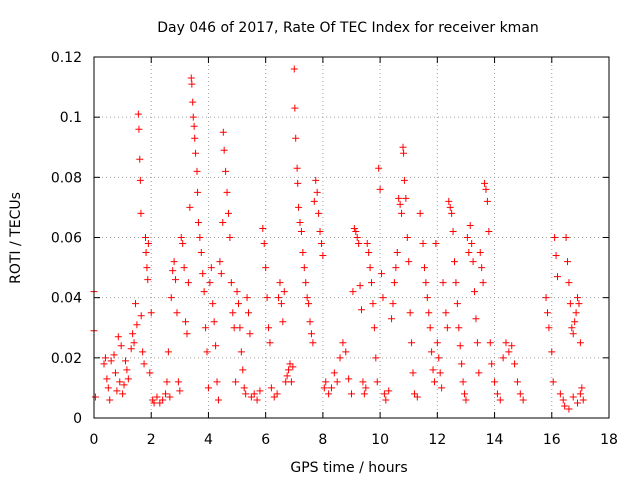 This screenshot has height=480, width=640. Describe the element at coordinates (66, 359) in the screenshot. I see `y-tick-label: 0.02` at that location.